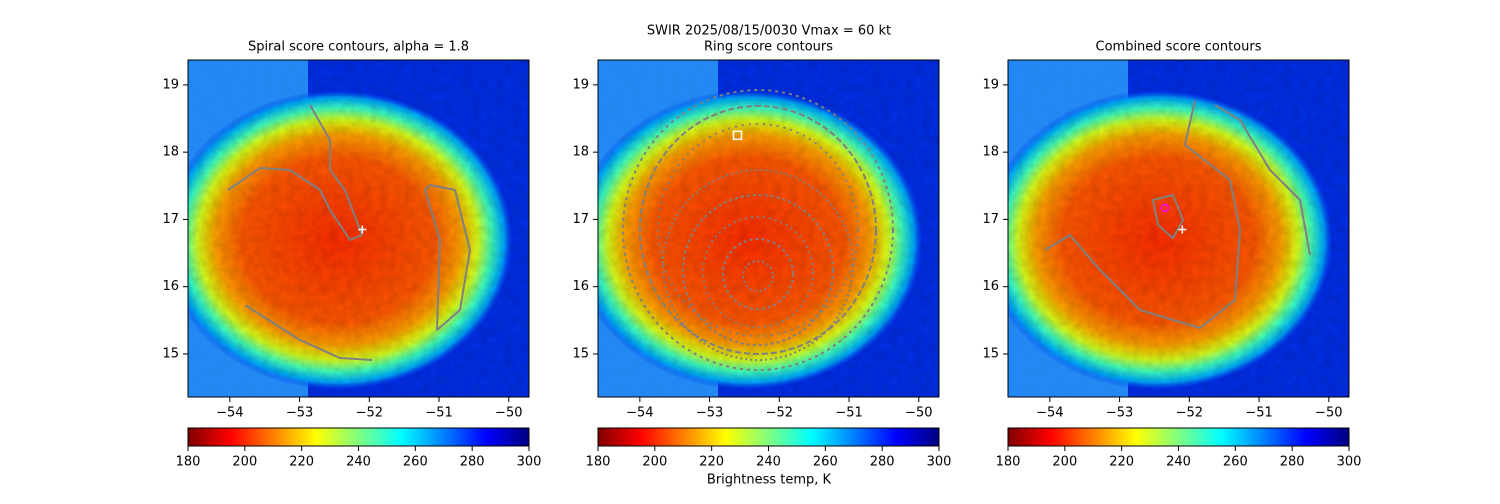 The image size is (1500, 504). What do you see at coordinates (1179, 47) in the screenshot?
I see `panel-title: Combined score contours` at bounding box center [1179, 47].